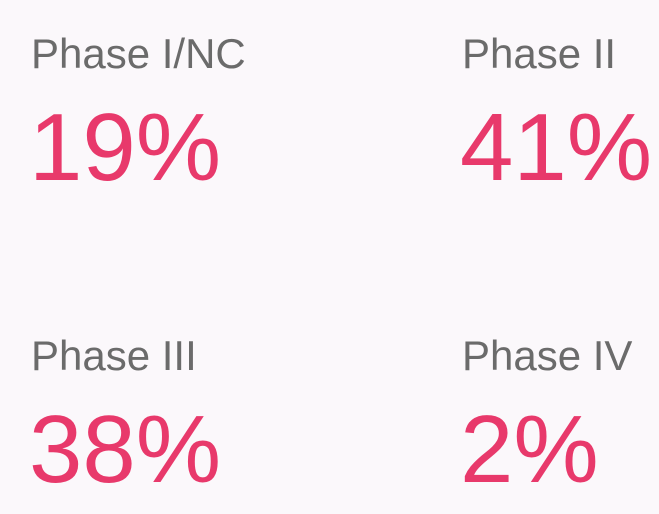  Describe the element at coordinates (138, 53) in the screenshot. I see `stat-label: Phase I/NC` at that location.